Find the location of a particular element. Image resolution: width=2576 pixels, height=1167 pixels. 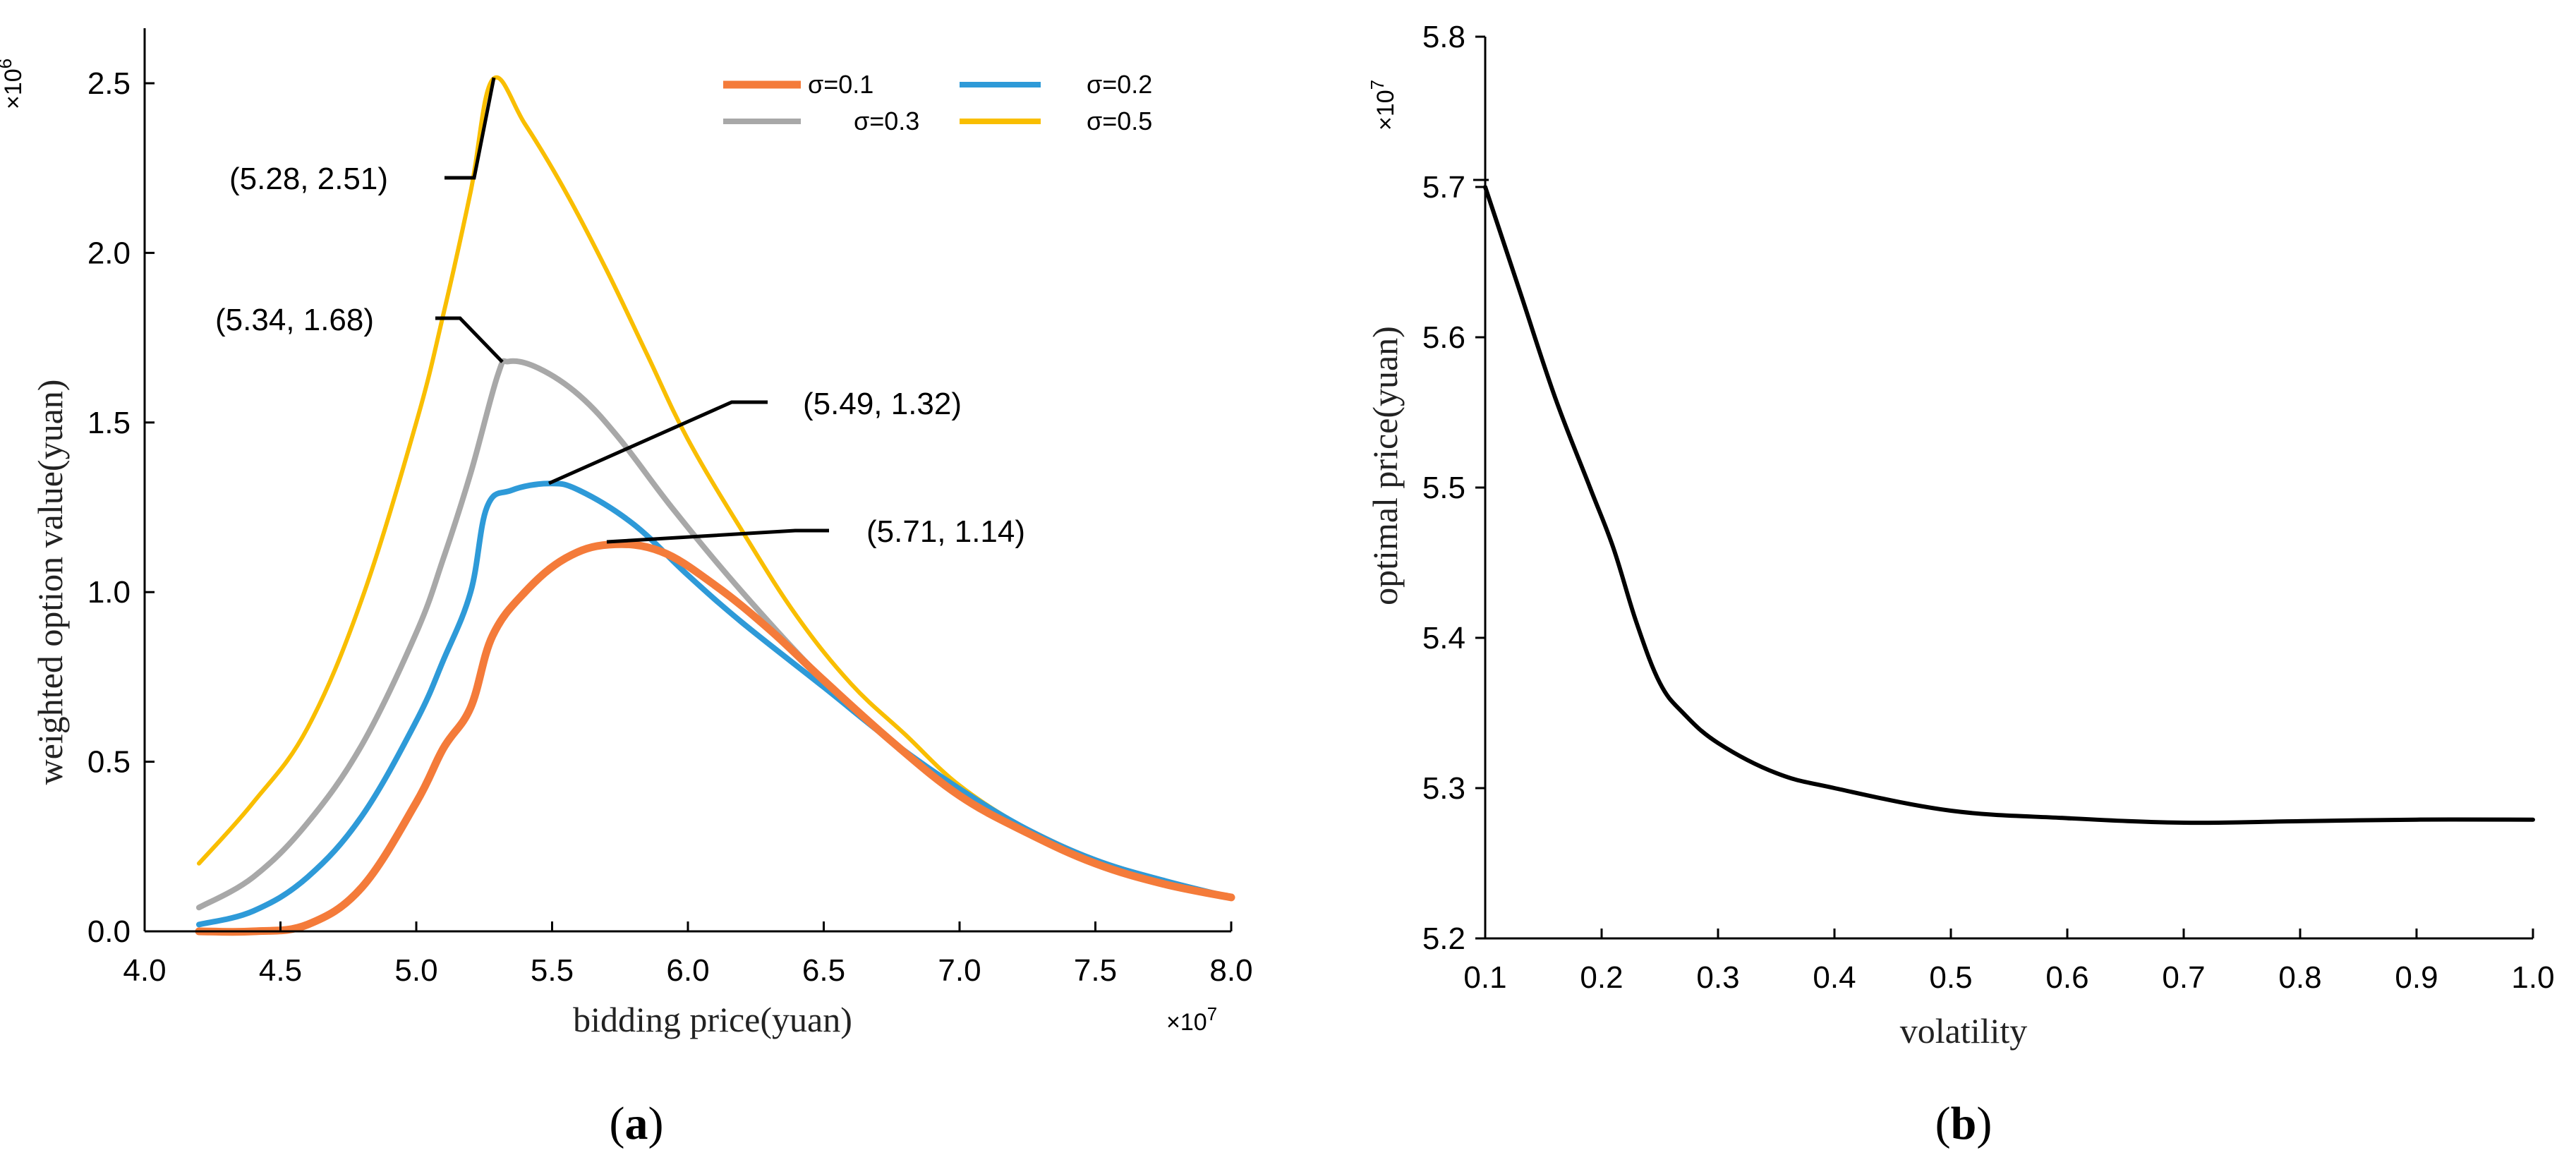

panel-a-x-tick-label: 4.0 is located at coordinates (145, 970).